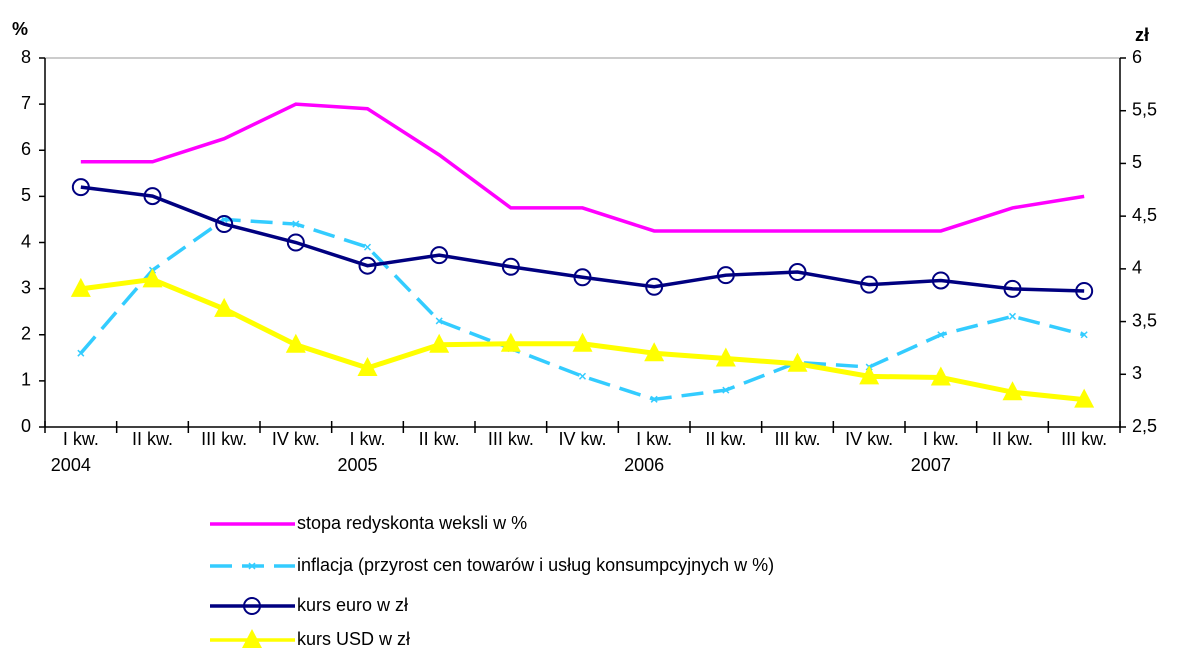 The image size is (1200, 652). I want to click on y2-tick-label: 3,5, so click(1144, 320).